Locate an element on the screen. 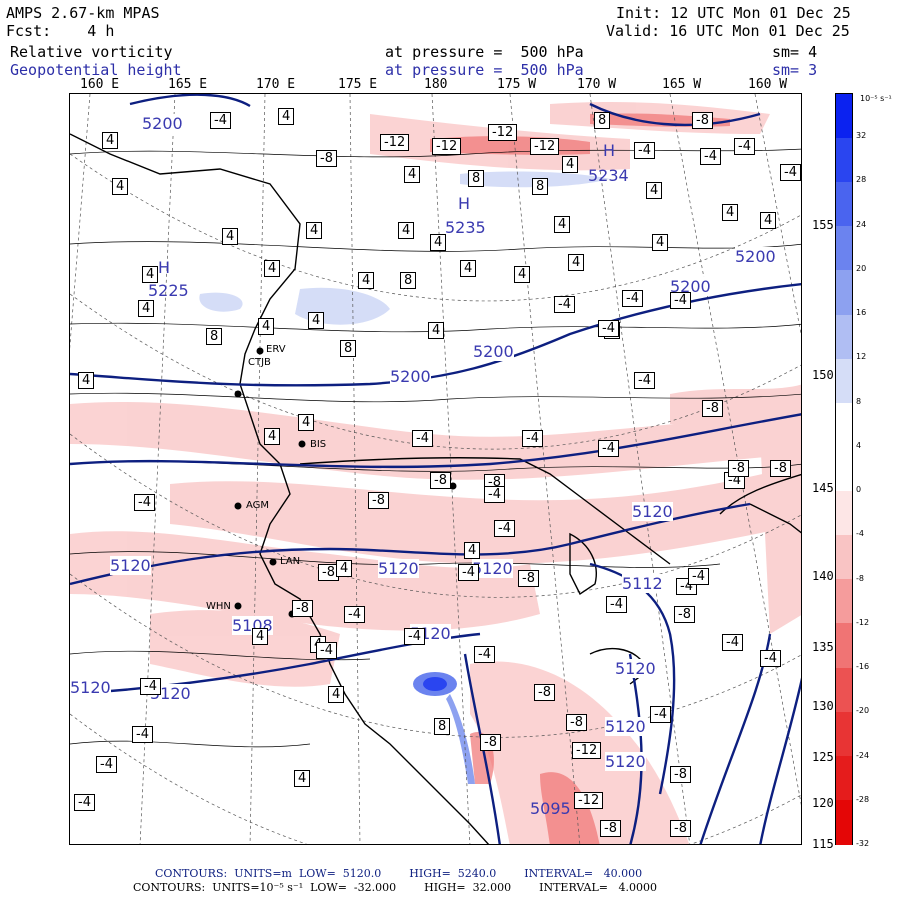 This screenshot has width=900, height=900. colorbar-tick-label: -24 is located at coordinates (863, 755).